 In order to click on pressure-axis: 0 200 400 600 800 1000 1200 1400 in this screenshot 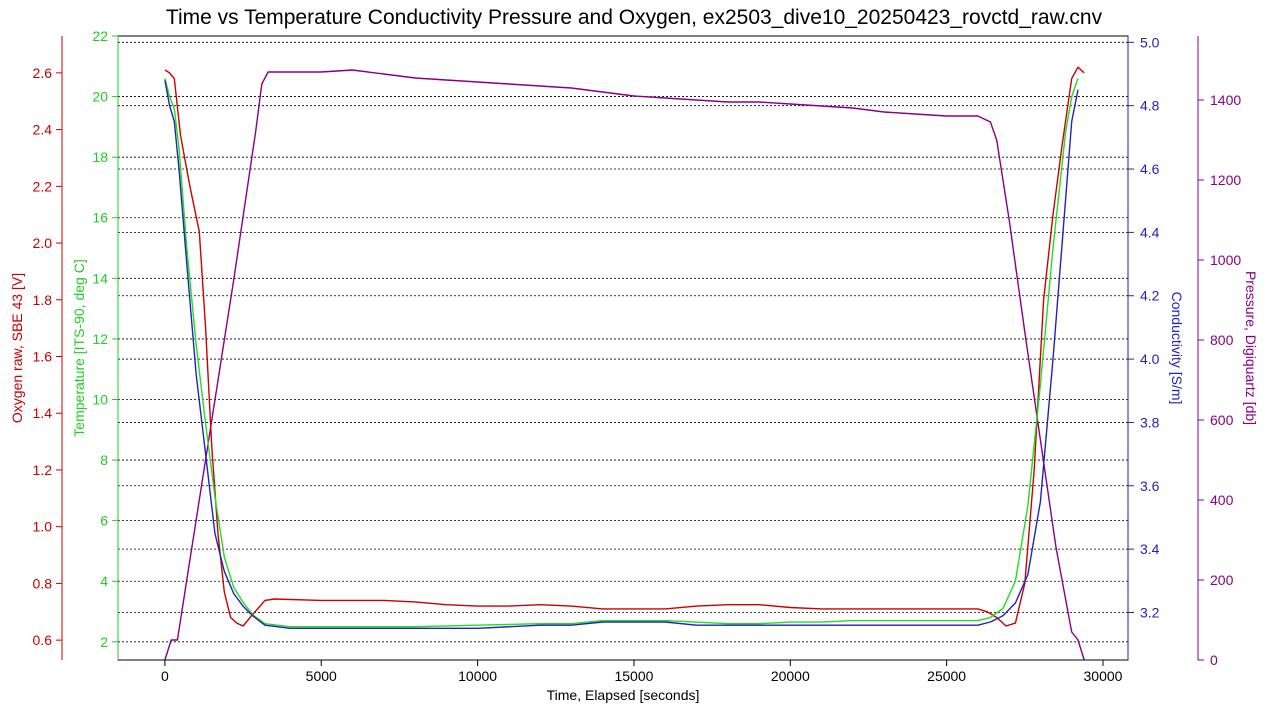, I will do `click(1219, 352)`.